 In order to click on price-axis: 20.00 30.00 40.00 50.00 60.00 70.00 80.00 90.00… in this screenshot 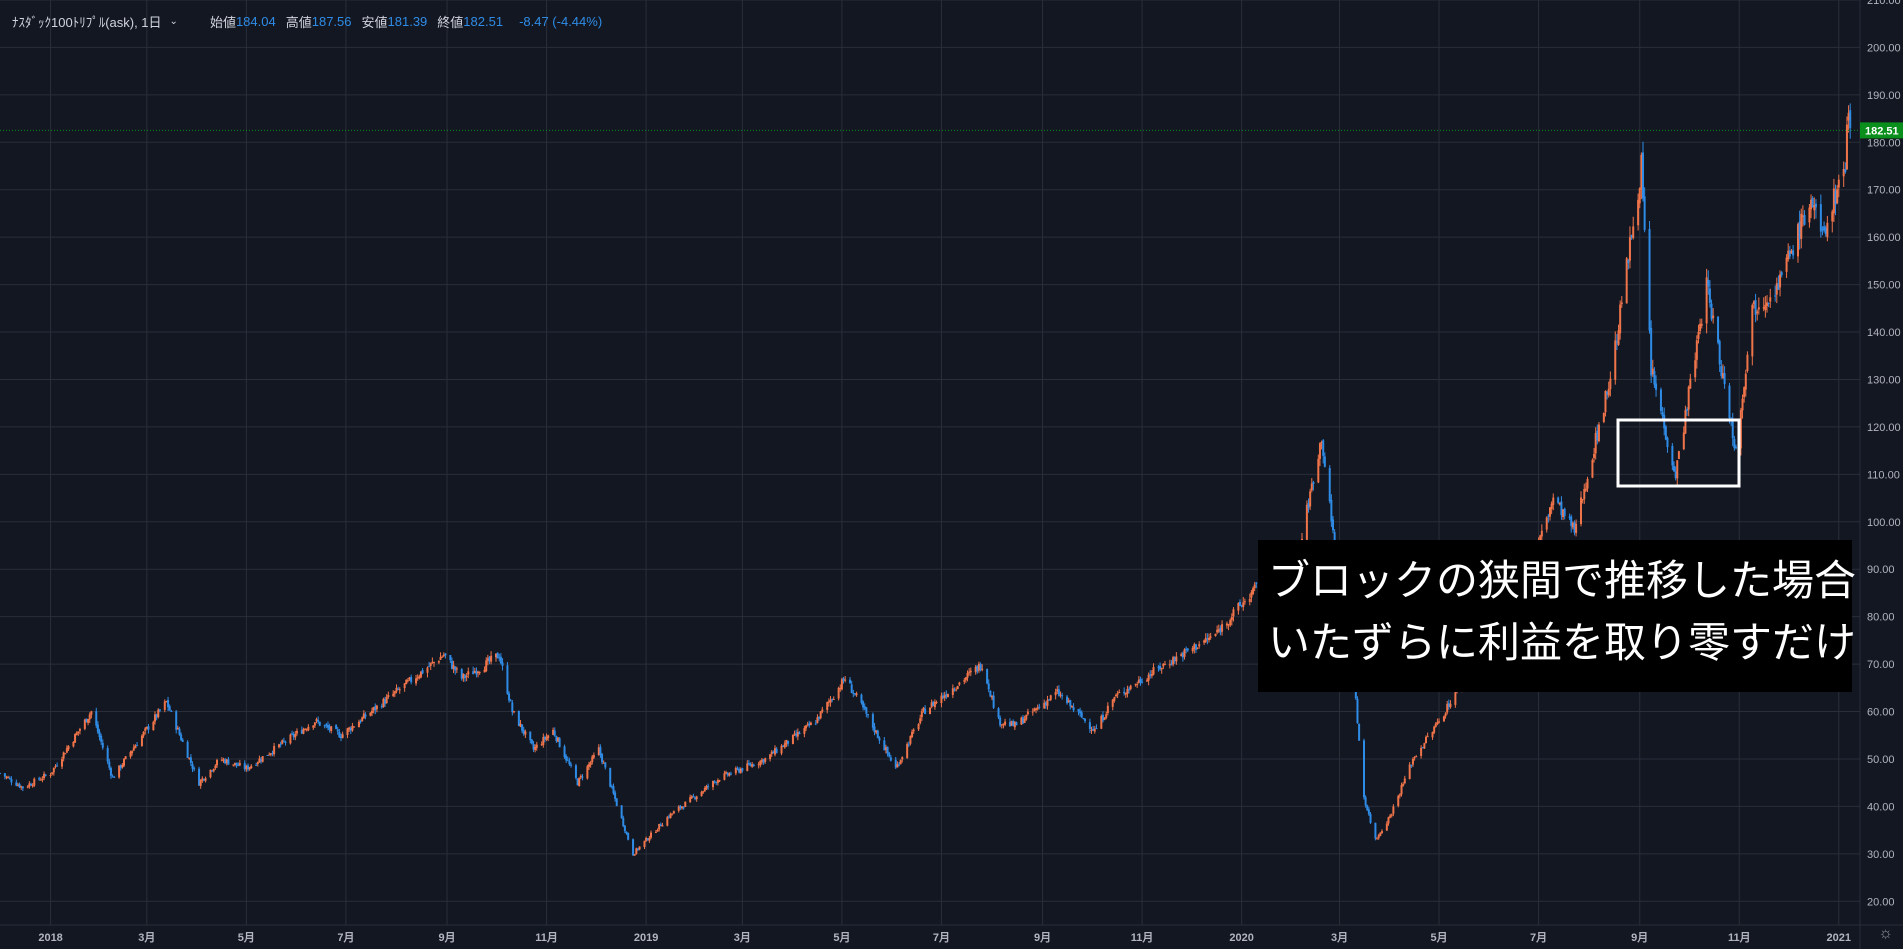, I will do `click(1881, 474)`.